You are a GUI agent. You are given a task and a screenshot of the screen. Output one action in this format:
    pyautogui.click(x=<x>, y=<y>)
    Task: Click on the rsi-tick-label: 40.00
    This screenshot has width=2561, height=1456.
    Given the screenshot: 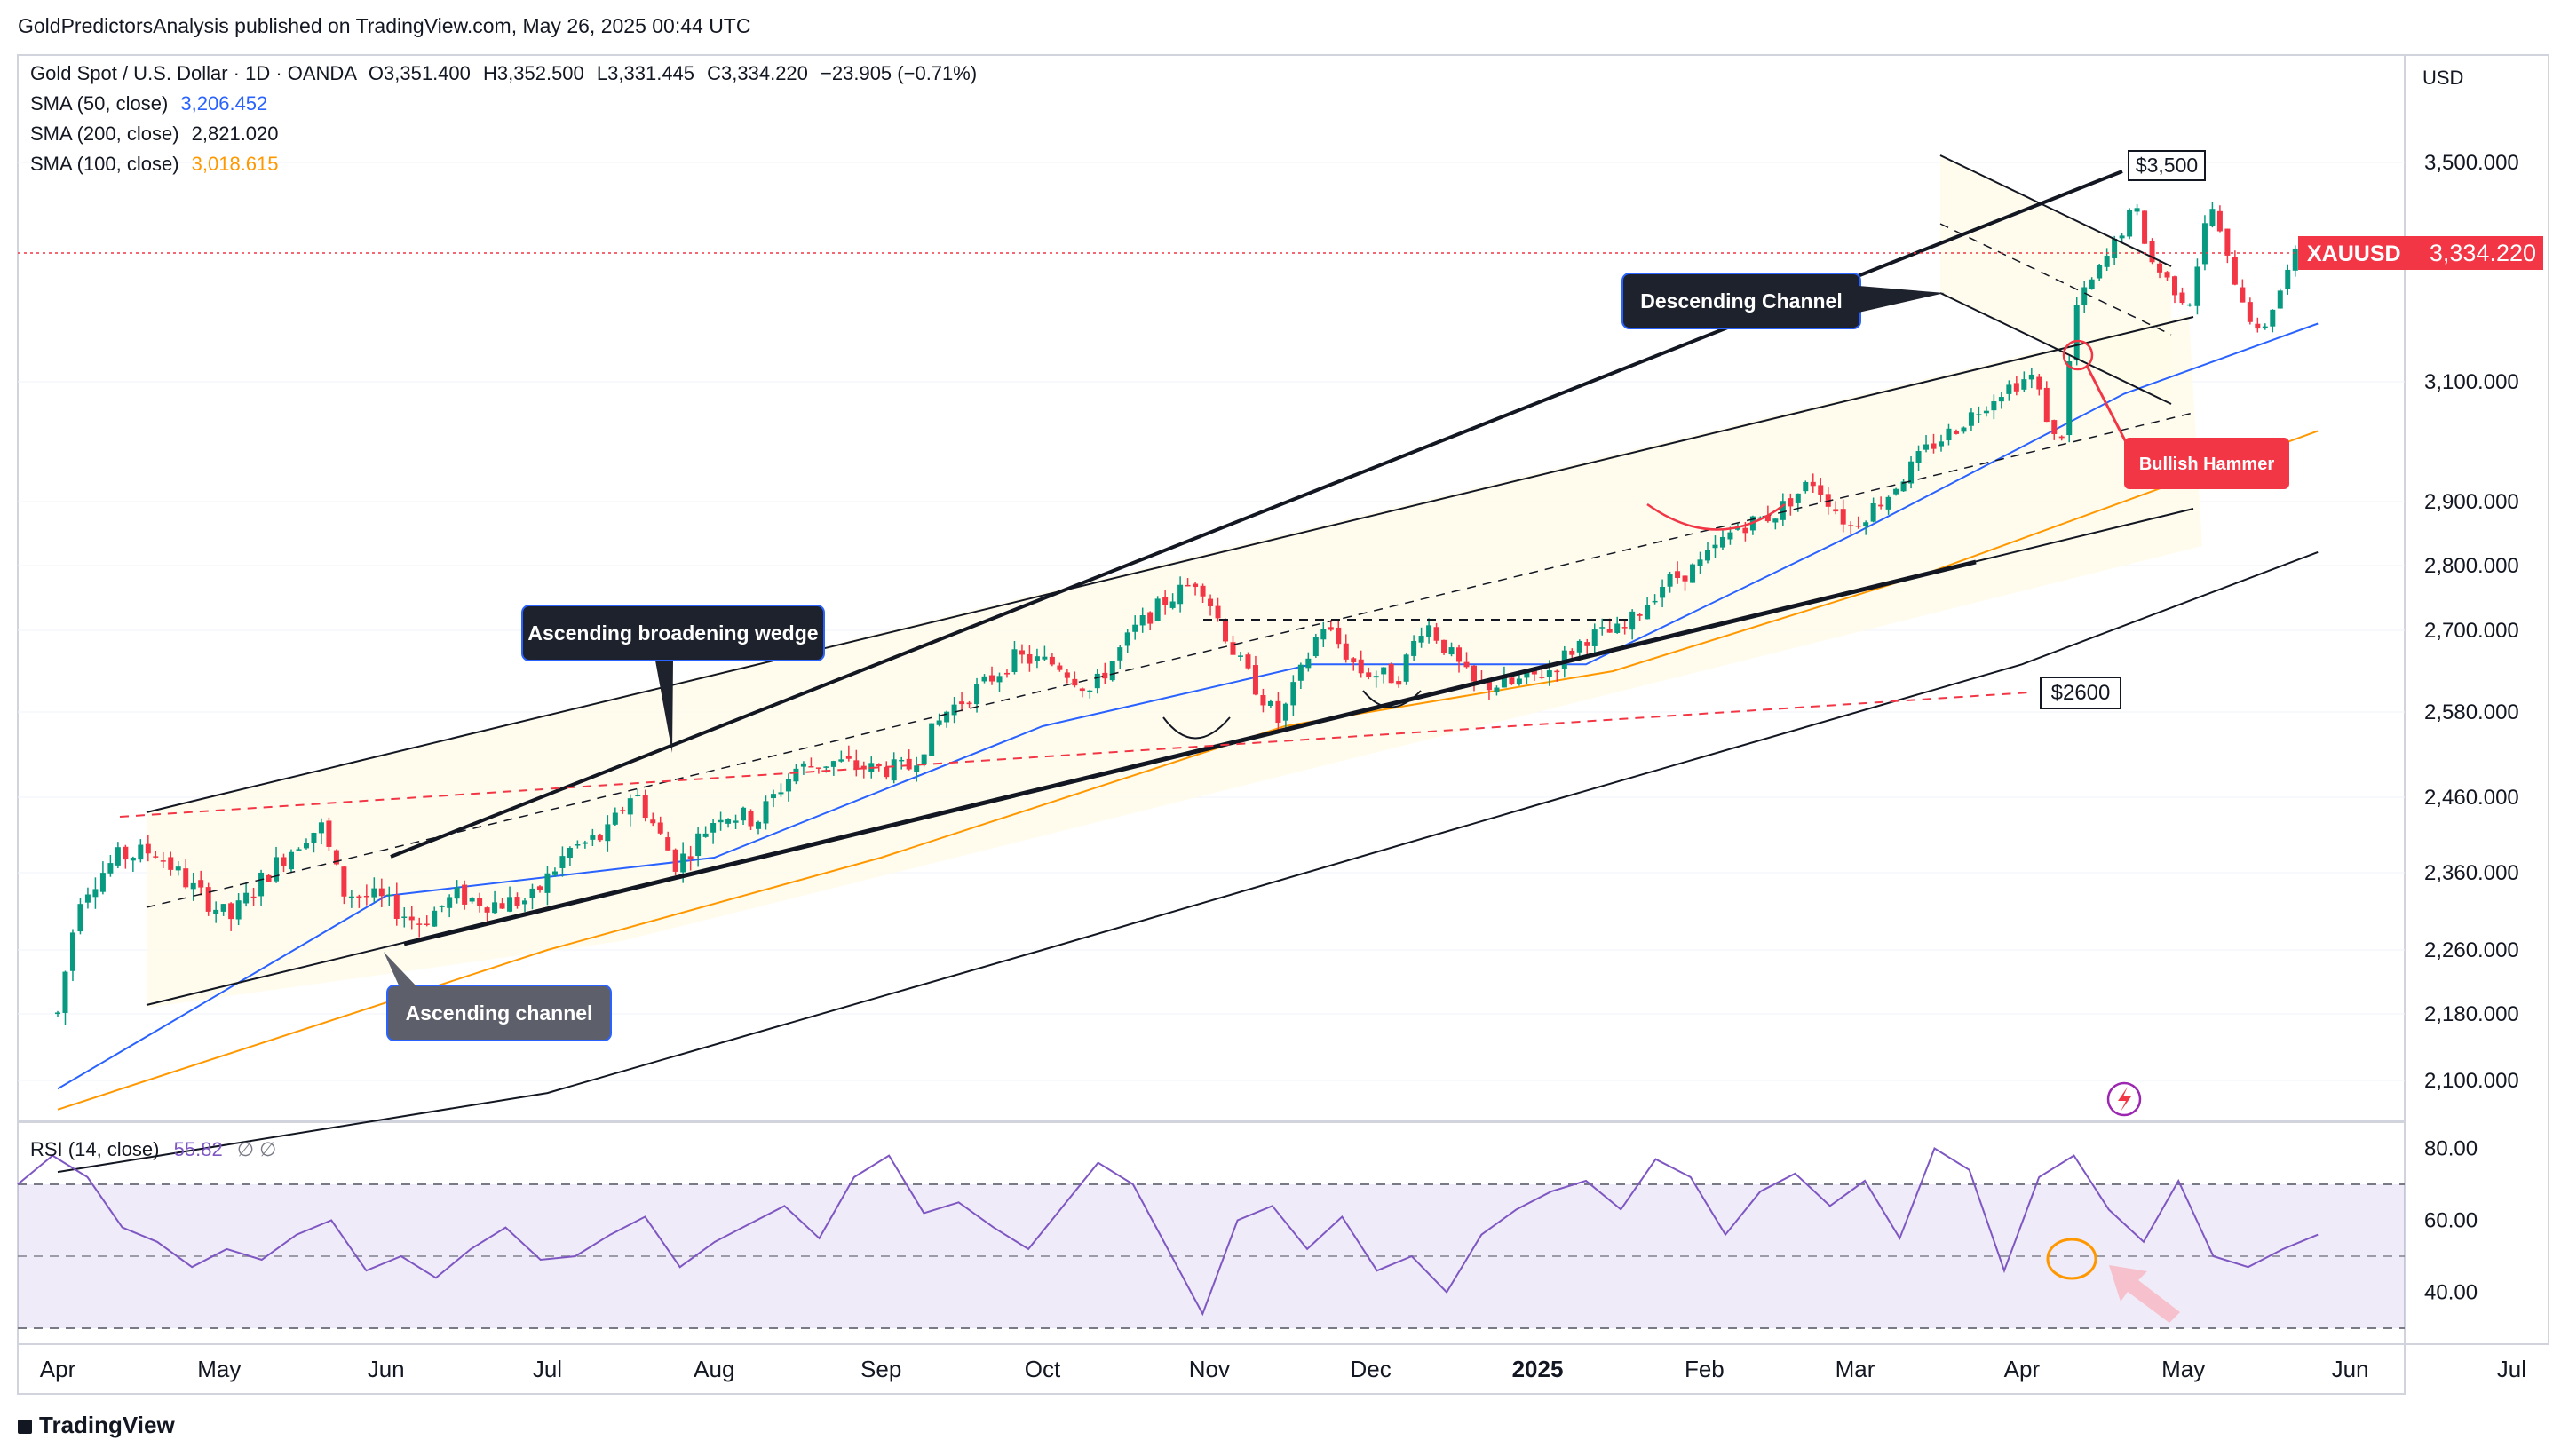 What is the action you would take?
    pyautogui.click(x=2451, y=1293)
    